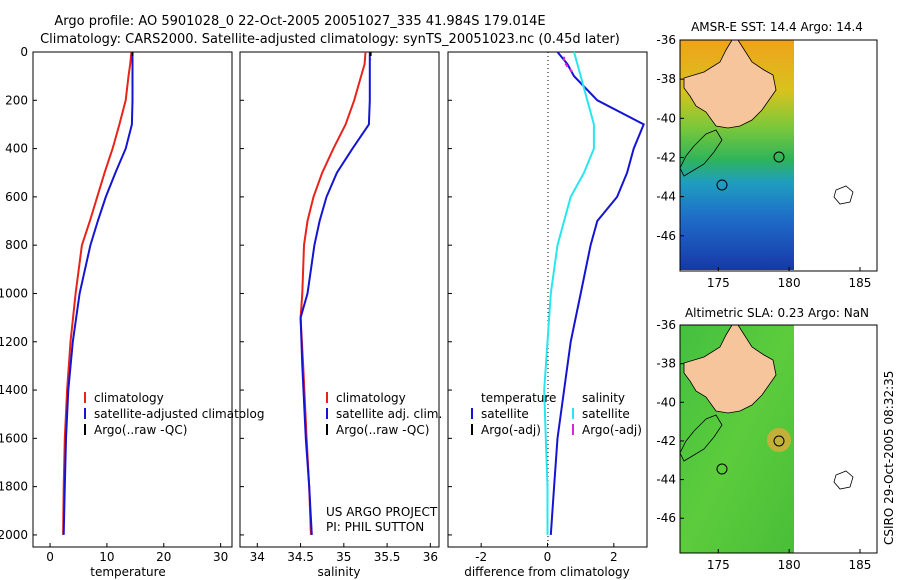 This screenshot has width=900, height=580. What do you see at coordinates (505, 414) in the screenshot?
I see `legend-label-temp-satellite: satellite` at bounding box center [505, 414].